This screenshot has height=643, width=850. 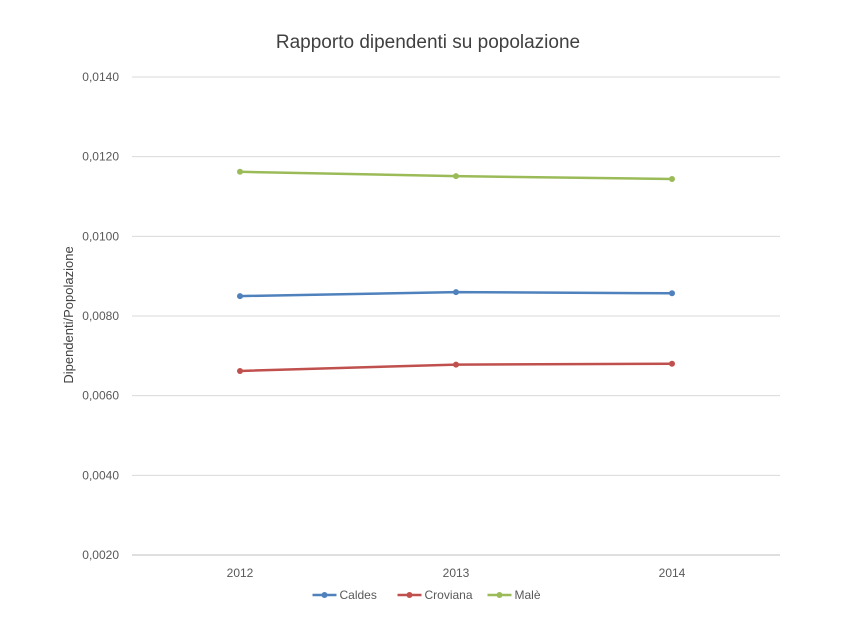 What do you see at coordinates (449, 595) in the screenshot?
I see `legend-label: Croviana` at bounding box center [449, 595].